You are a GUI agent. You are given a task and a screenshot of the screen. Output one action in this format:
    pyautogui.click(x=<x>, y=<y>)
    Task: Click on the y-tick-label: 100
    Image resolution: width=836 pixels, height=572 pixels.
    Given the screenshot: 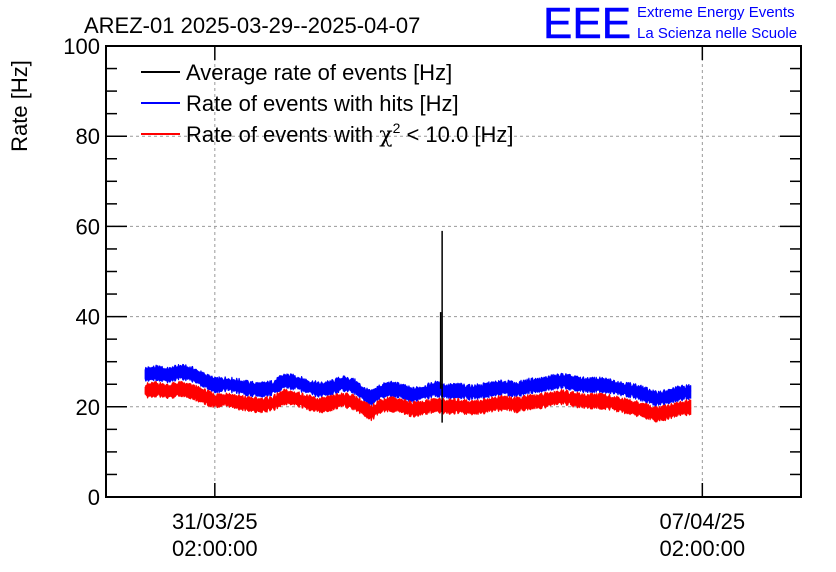 What is the action you would take?
    pyautogui.click(x=81, y=46)
    